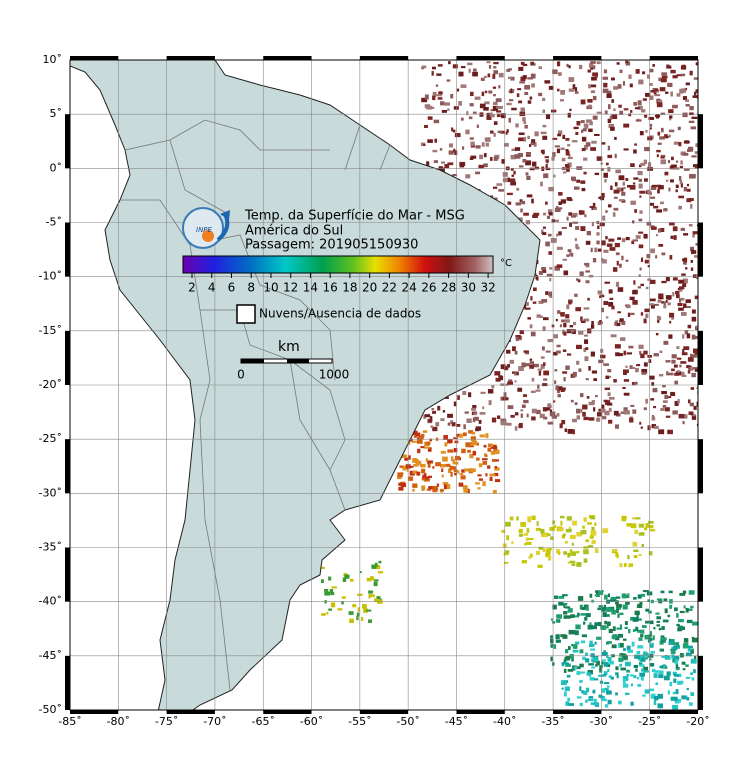  I want to click on colorbar-tick-label: 28, so click(448, 288).